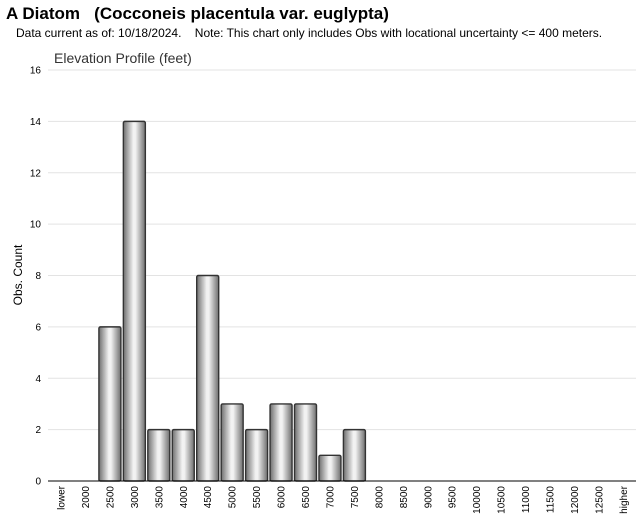 Image resolution: width=640 pixels, height=523 pixels. I want to click on y-tick-label: 8, so click(38, 276).